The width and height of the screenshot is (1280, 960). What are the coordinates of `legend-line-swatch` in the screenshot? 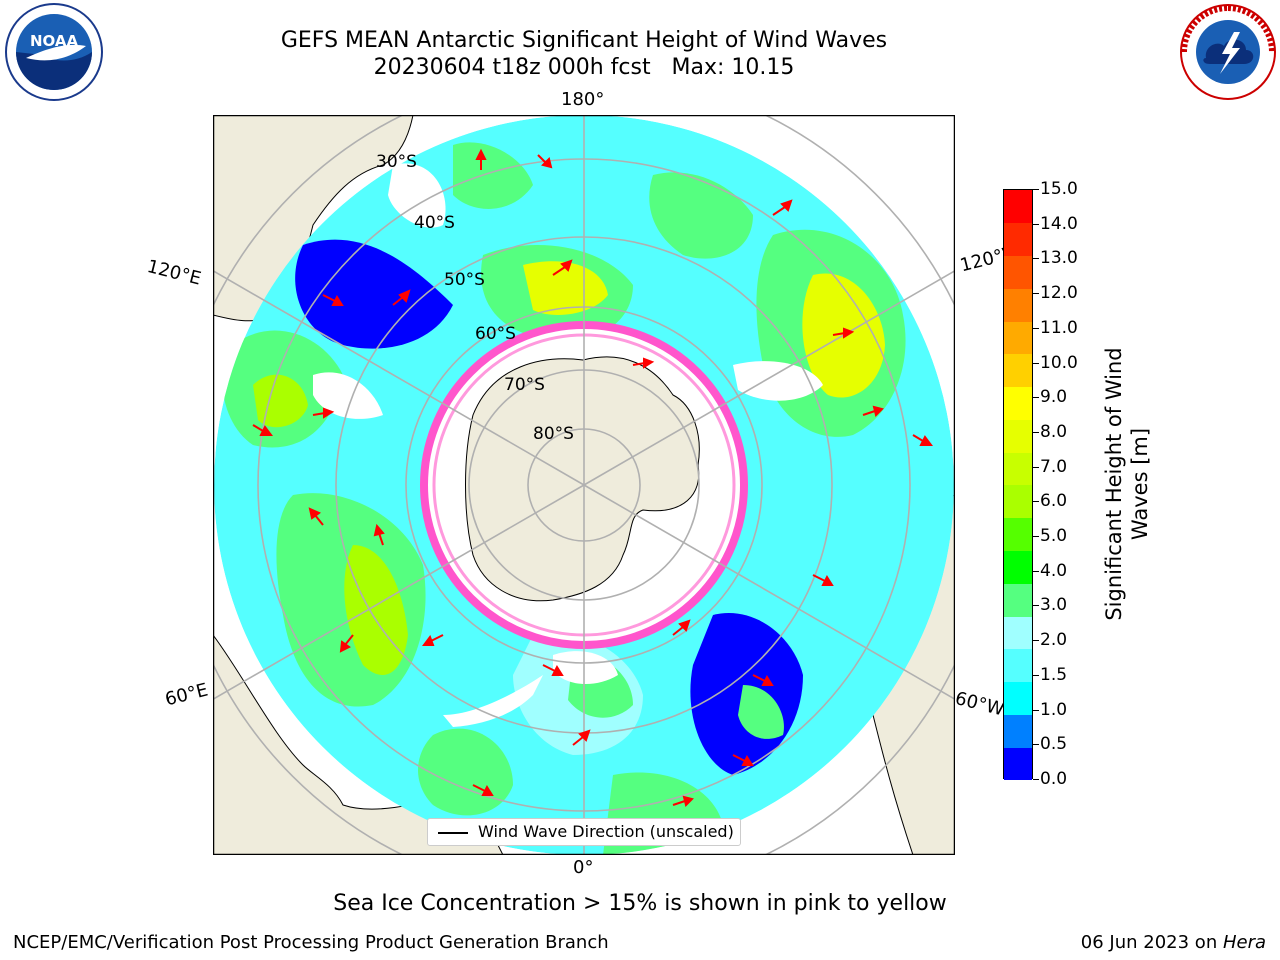 It's located at (453, 833).